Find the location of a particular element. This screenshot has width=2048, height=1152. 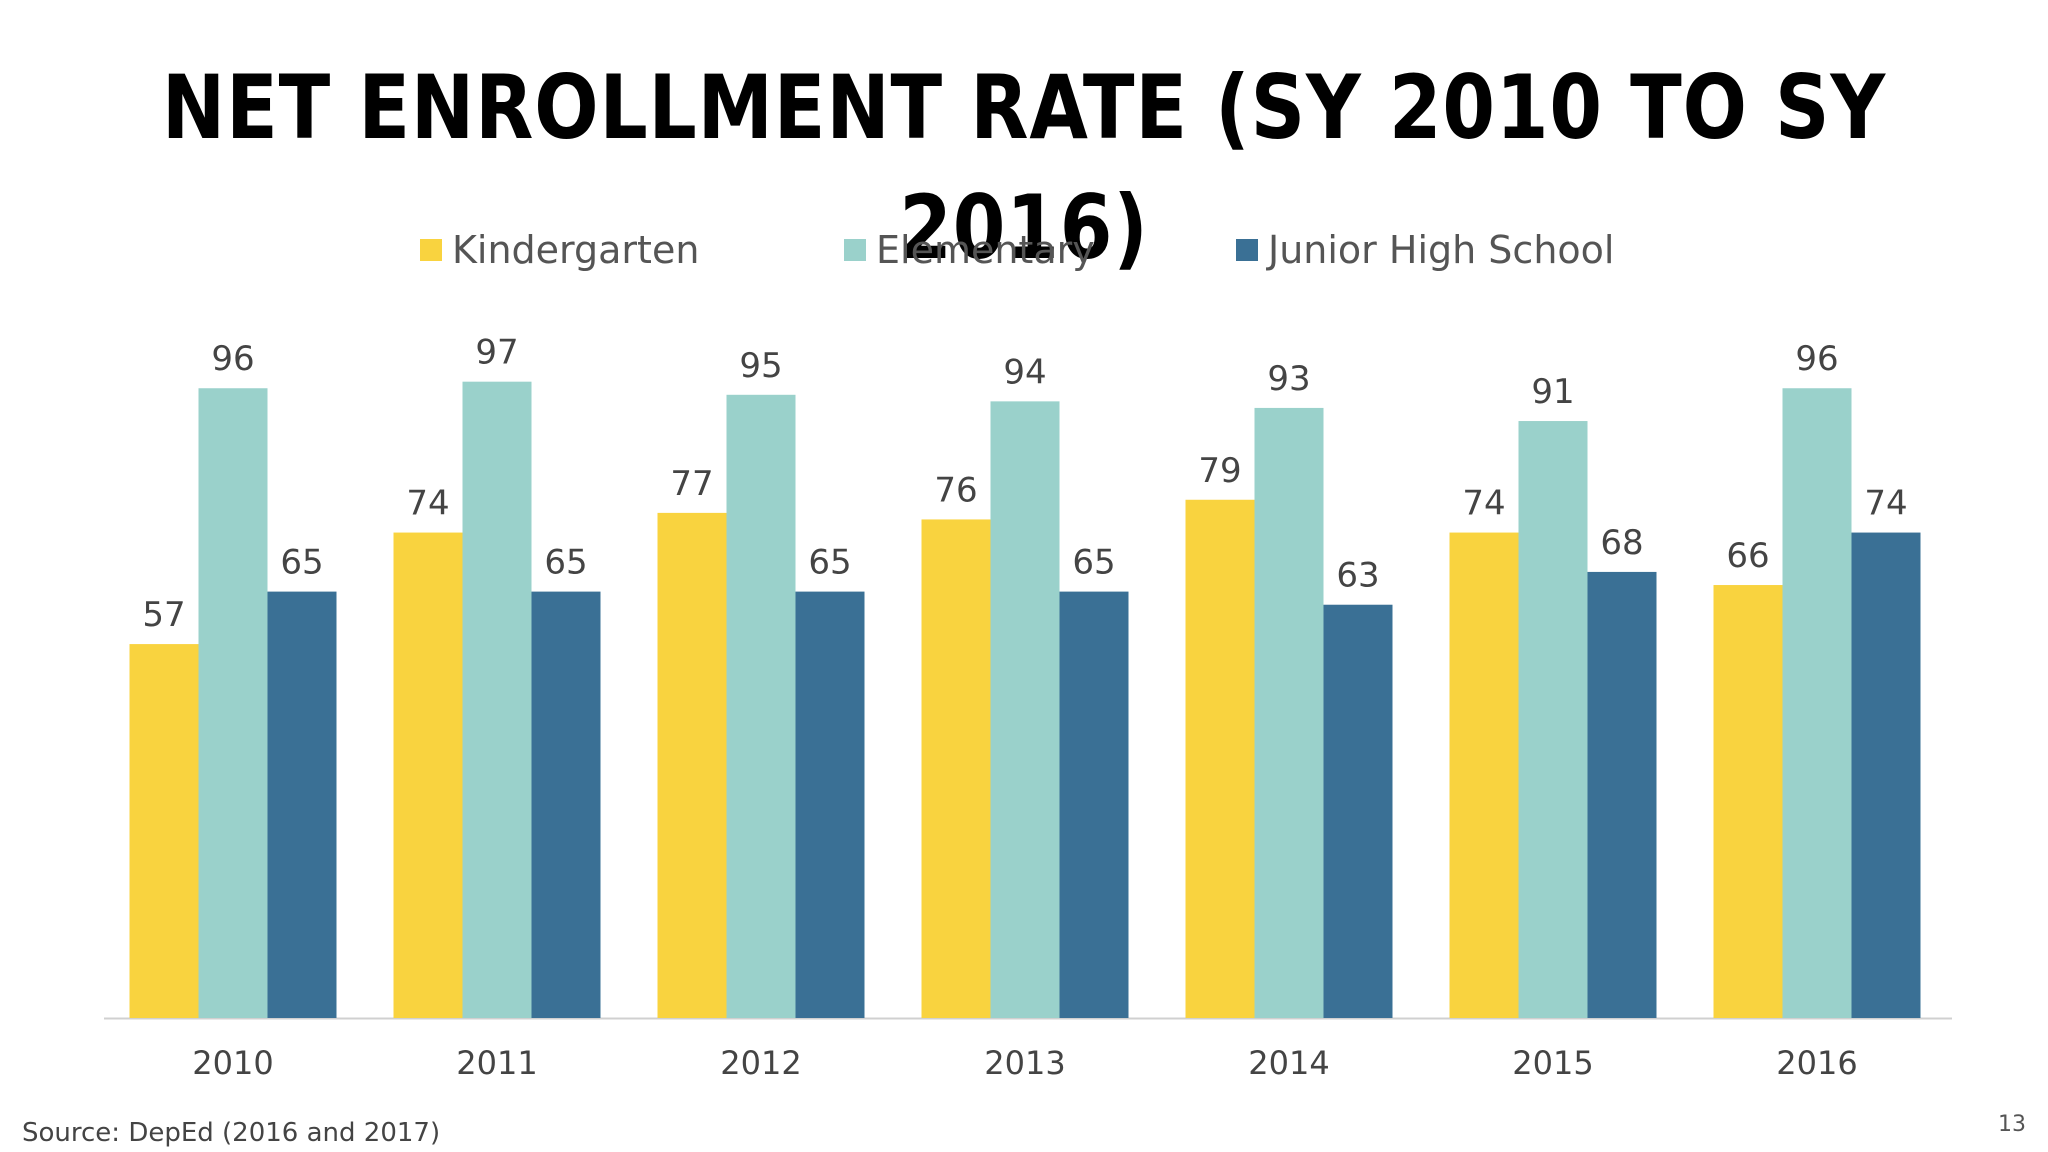

legend-label-elementary: Elementary is located at coordinates (985, 250).